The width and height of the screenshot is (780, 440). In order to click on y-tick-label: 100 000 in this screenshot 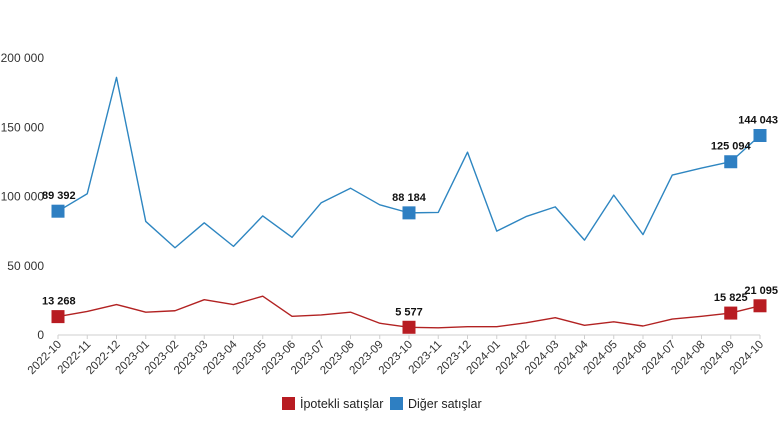, I will do `click(23, 197)`.